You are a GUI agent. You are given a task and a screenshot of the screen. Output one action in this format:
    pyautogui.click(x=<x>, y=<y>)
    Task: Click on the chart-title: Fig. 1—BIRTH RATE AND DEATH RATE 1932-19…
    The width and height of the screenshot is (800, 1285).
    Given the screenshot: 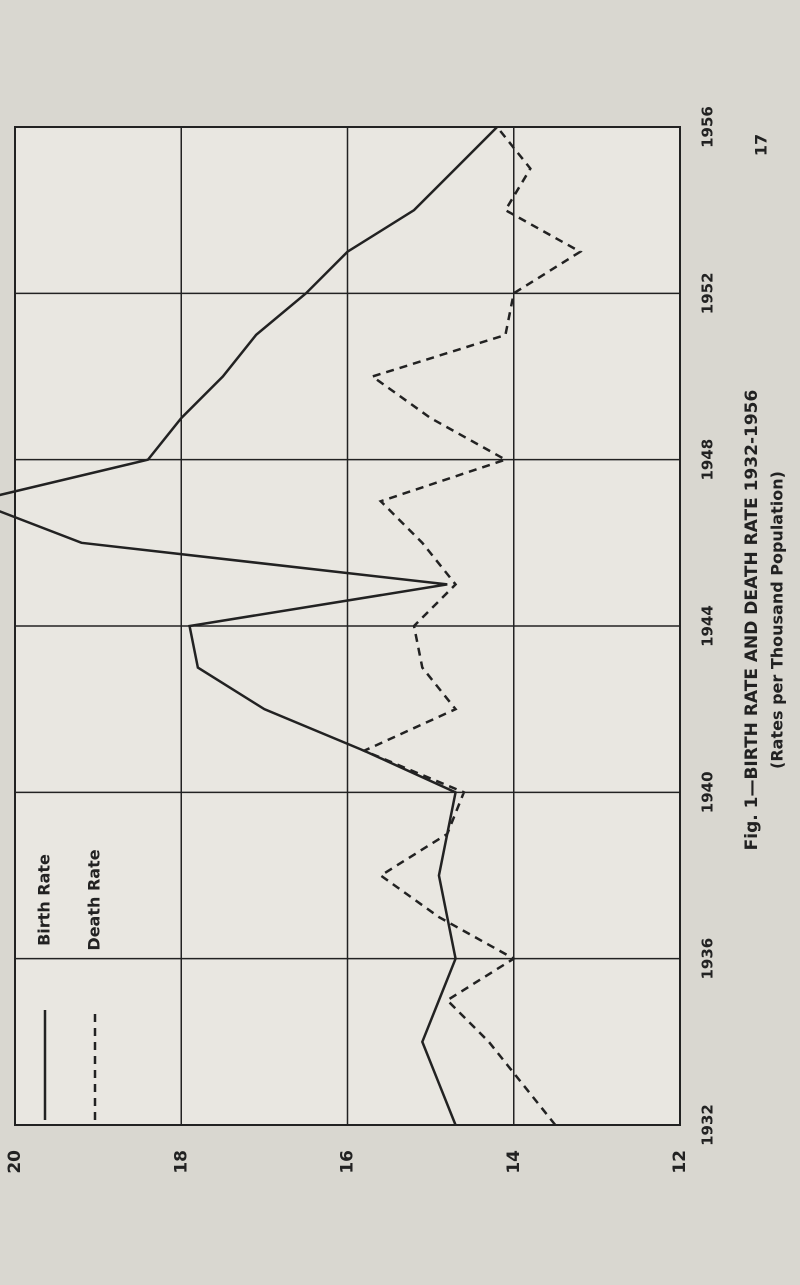 What is the action you would take?
    pyautogui.click(x=752, y=620)
    